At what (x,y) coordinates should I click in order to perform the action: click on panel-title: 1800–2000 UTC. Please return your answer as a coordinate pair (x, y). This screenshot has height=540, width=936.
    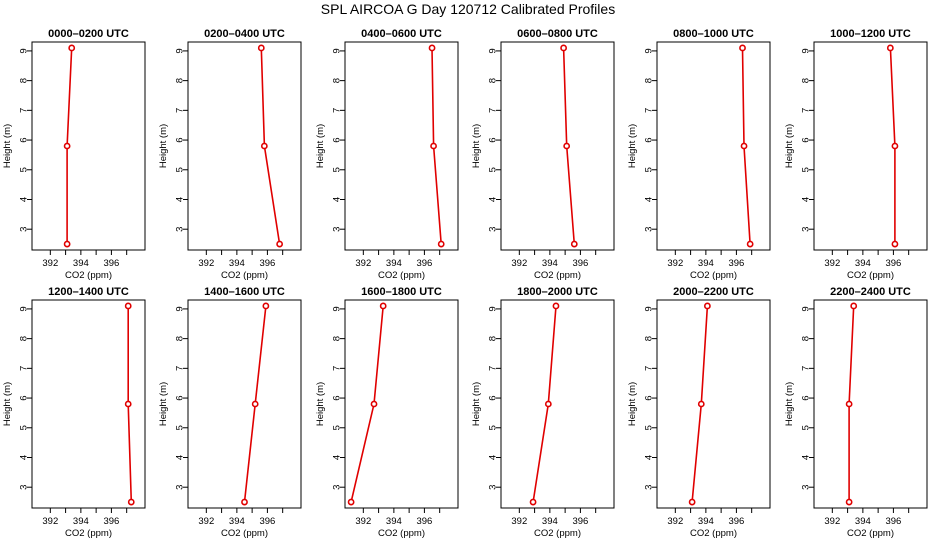
    Looking at the image, I should click on (557, 292).